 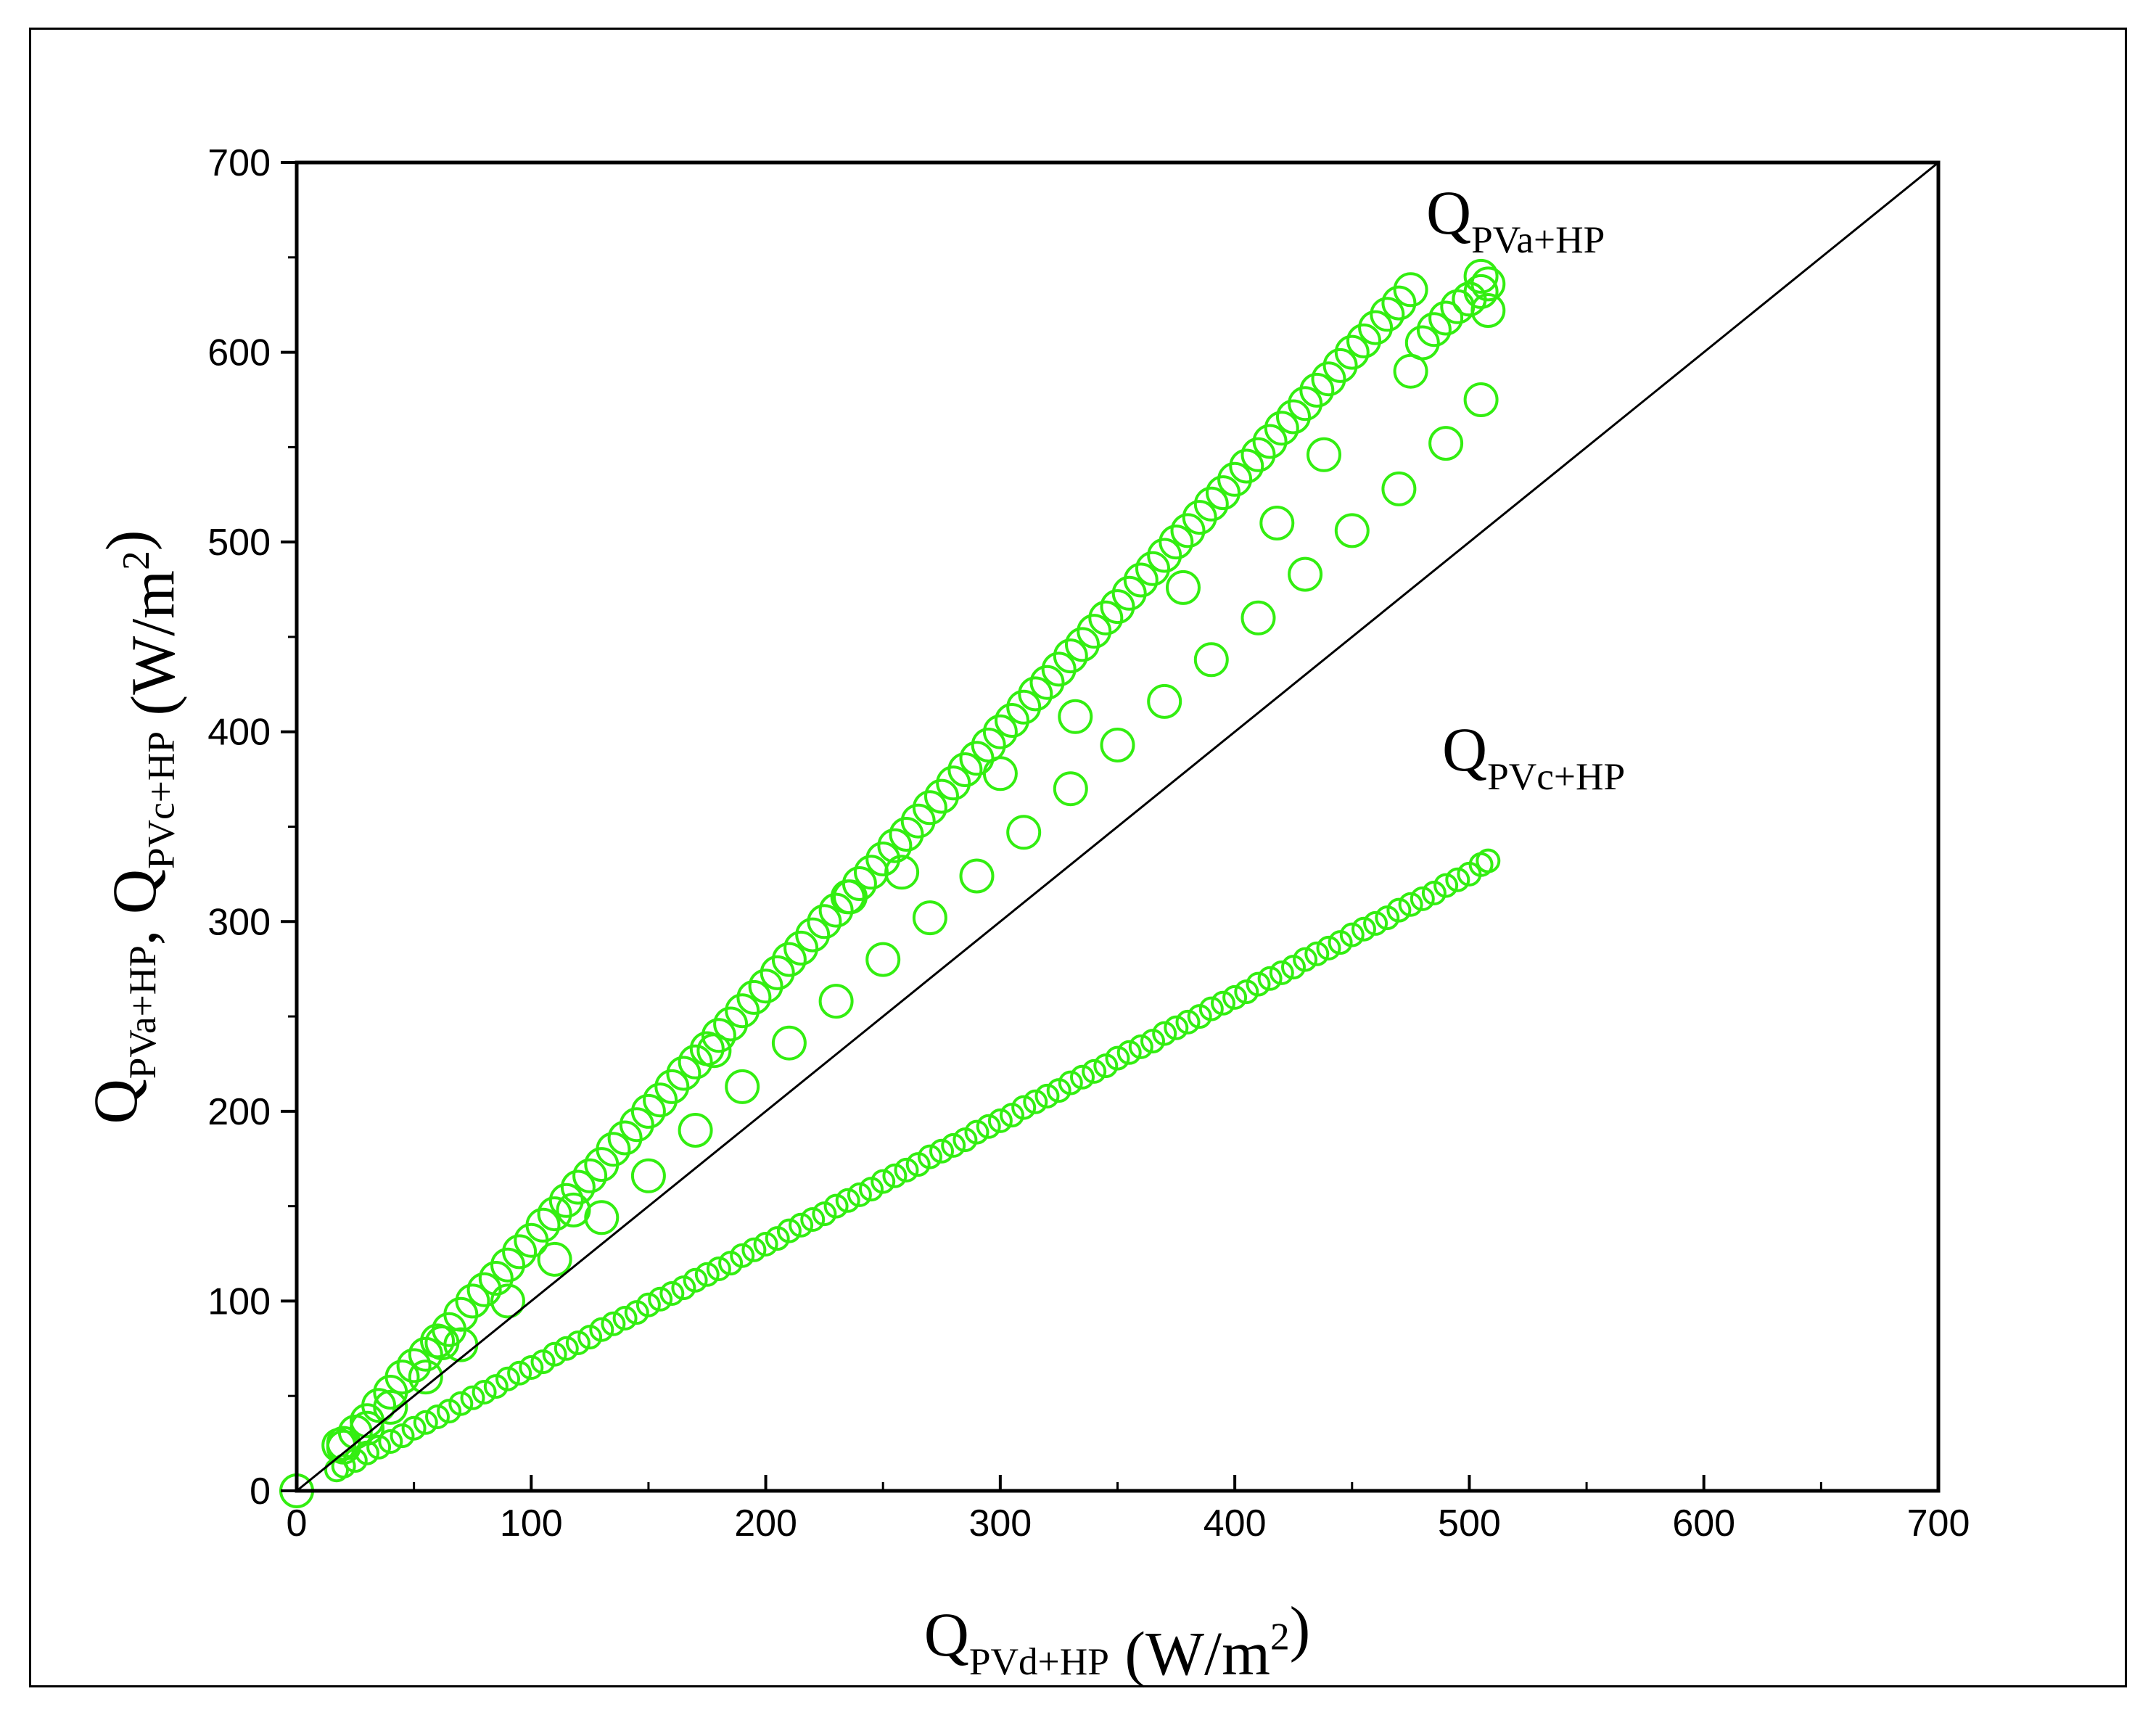 What do you see at coordinates (239, 1112) in the screenshot?
I see `y-tick-label-2: 200` at bounding box center [239, 1112].